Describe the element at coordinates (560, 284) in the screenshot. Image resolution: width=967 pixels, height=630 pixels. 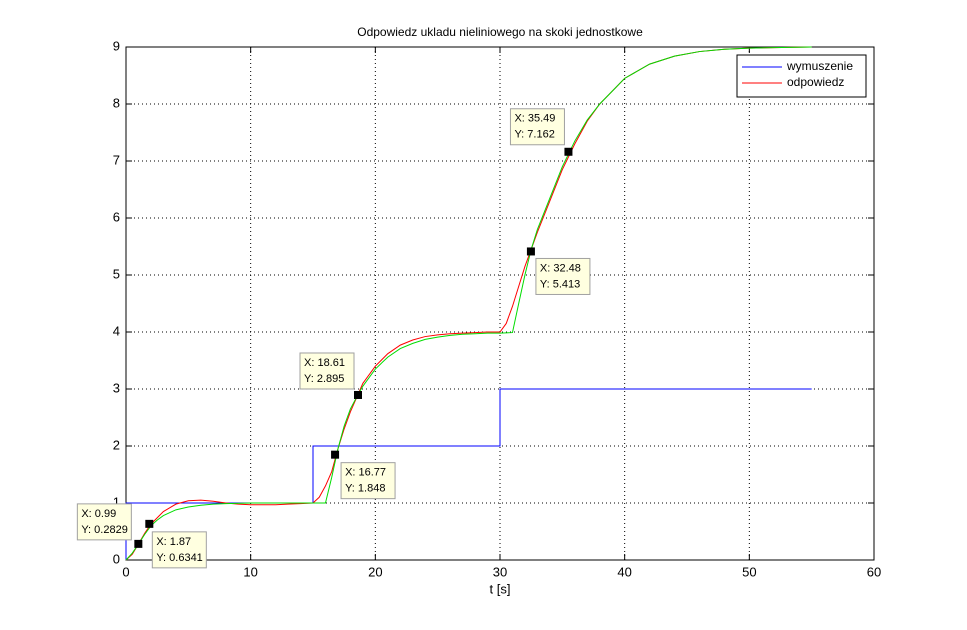
I see `data-tip-y: Y: 5.413` at that location.